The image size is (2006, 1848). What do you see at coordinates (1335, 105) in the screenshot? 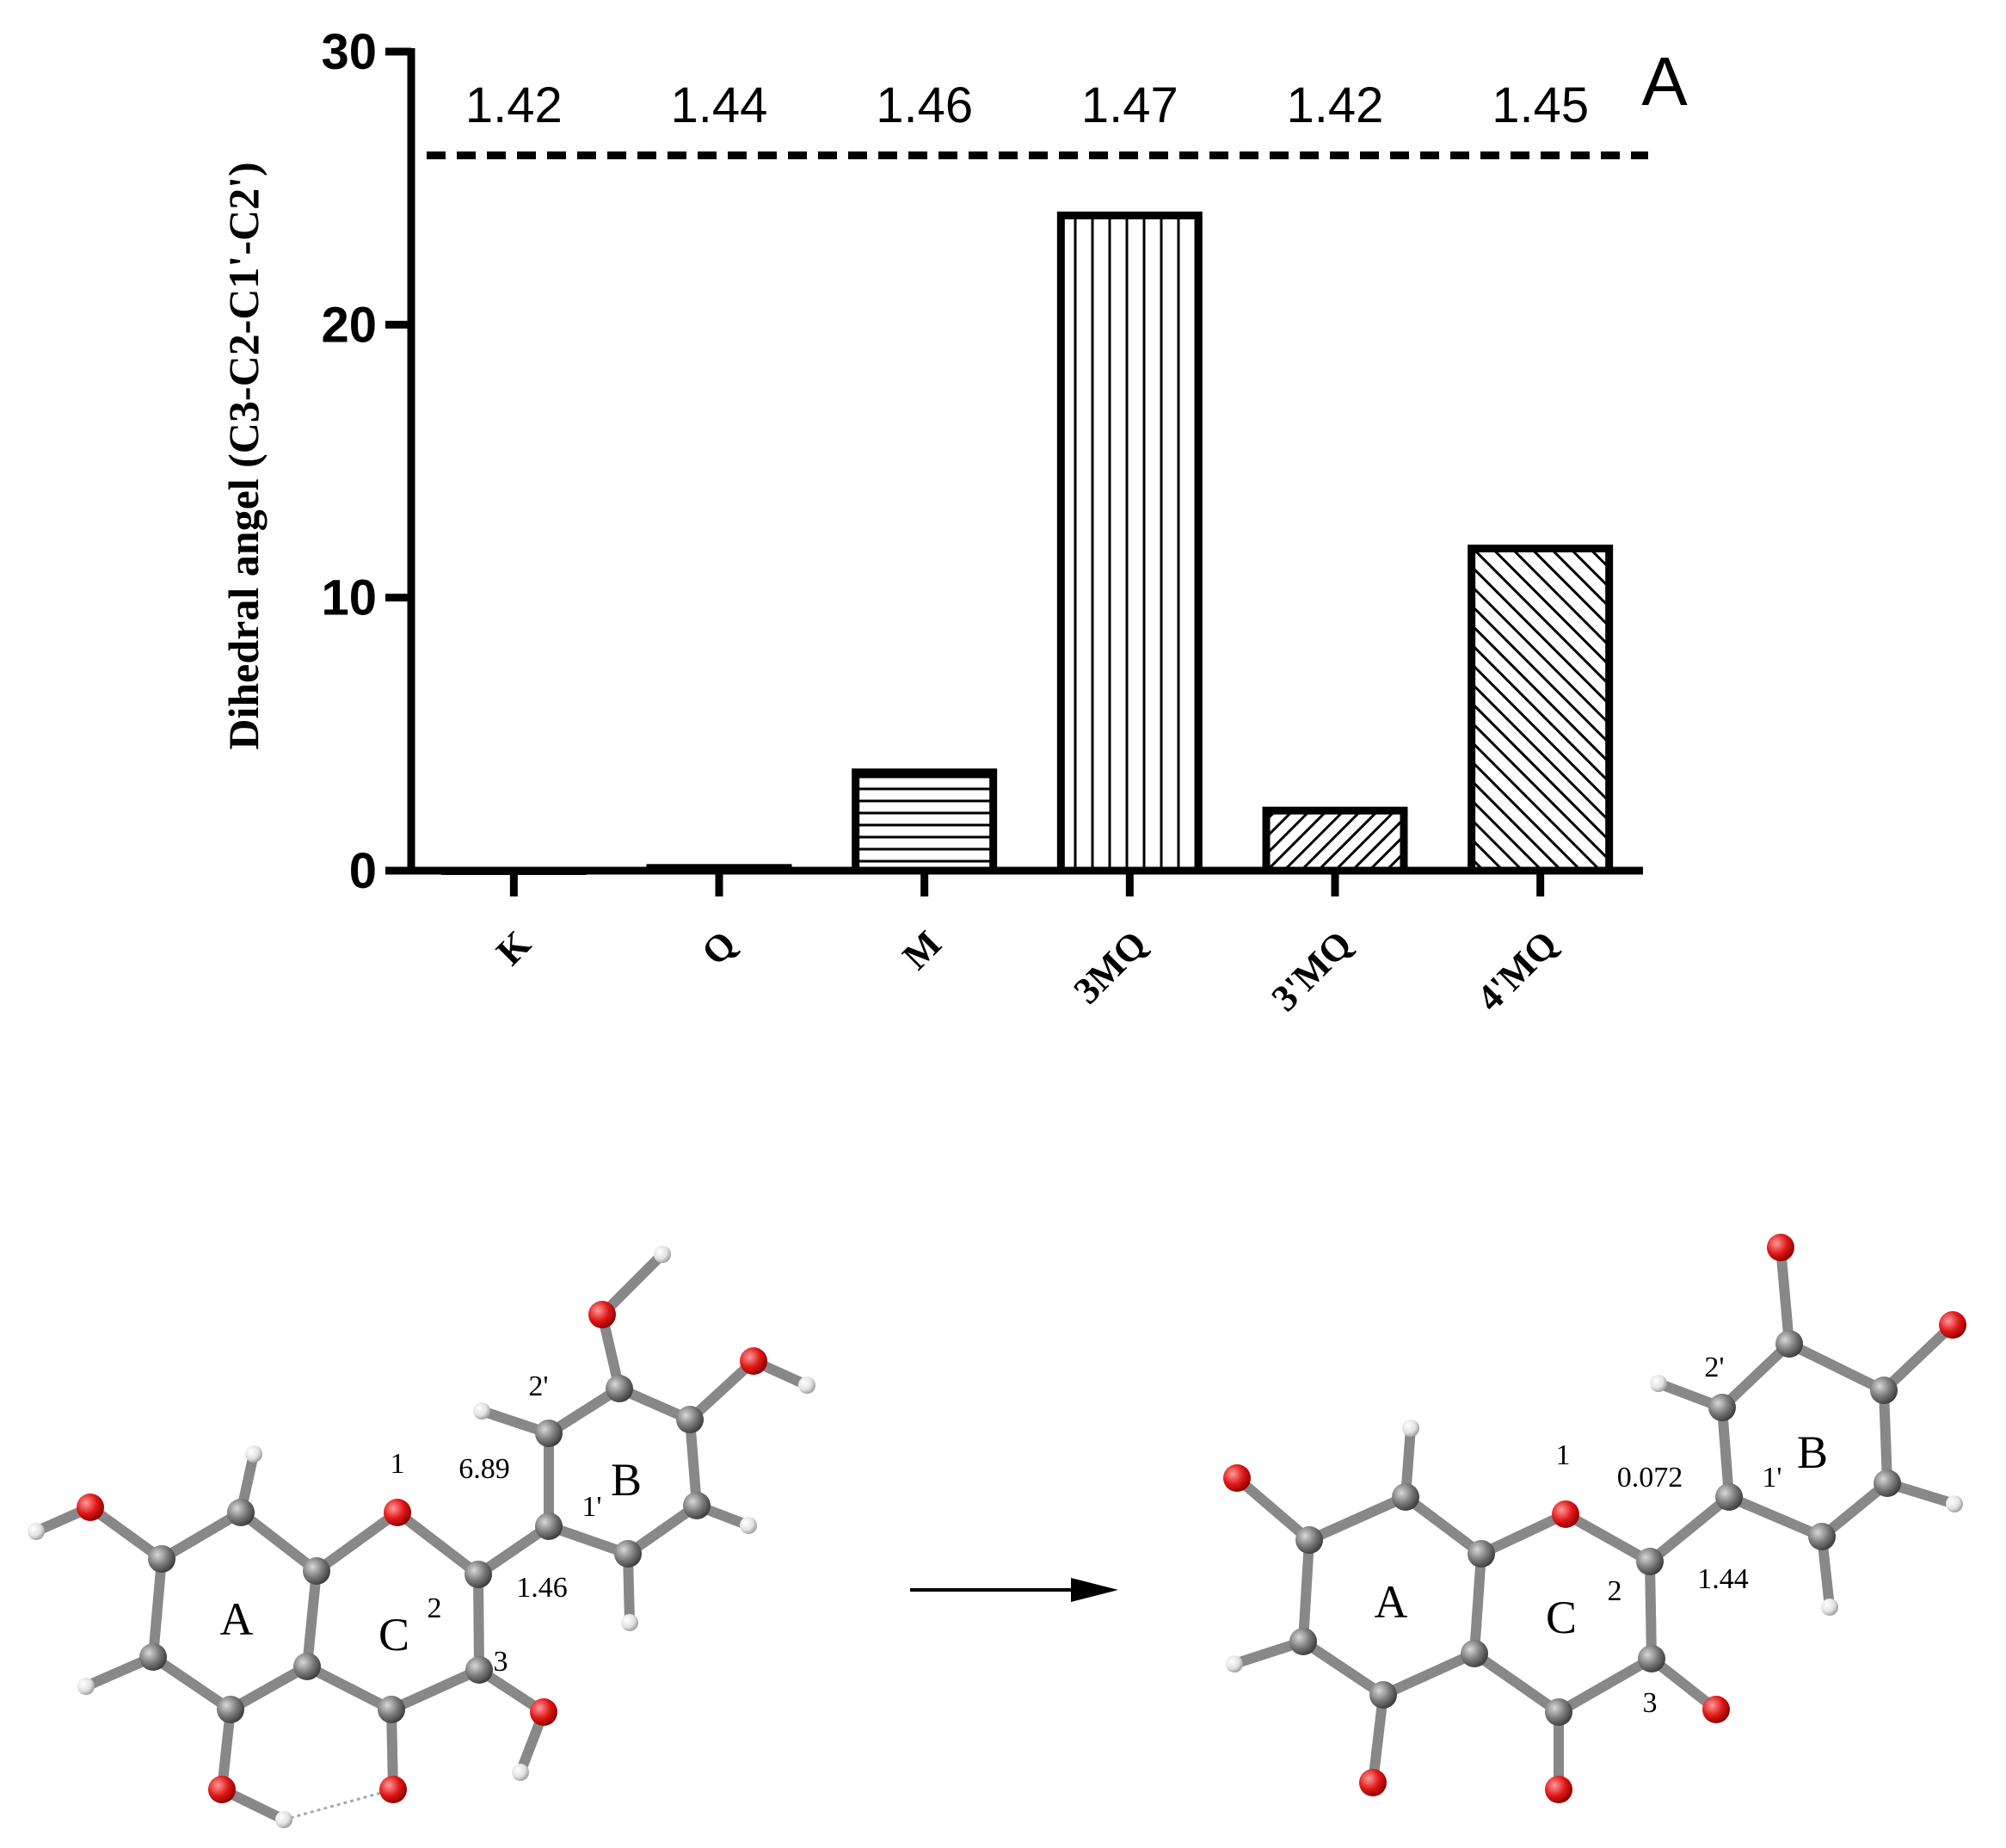
I see `bond-length-label: 1.42` at bounding box center [1335, 105].